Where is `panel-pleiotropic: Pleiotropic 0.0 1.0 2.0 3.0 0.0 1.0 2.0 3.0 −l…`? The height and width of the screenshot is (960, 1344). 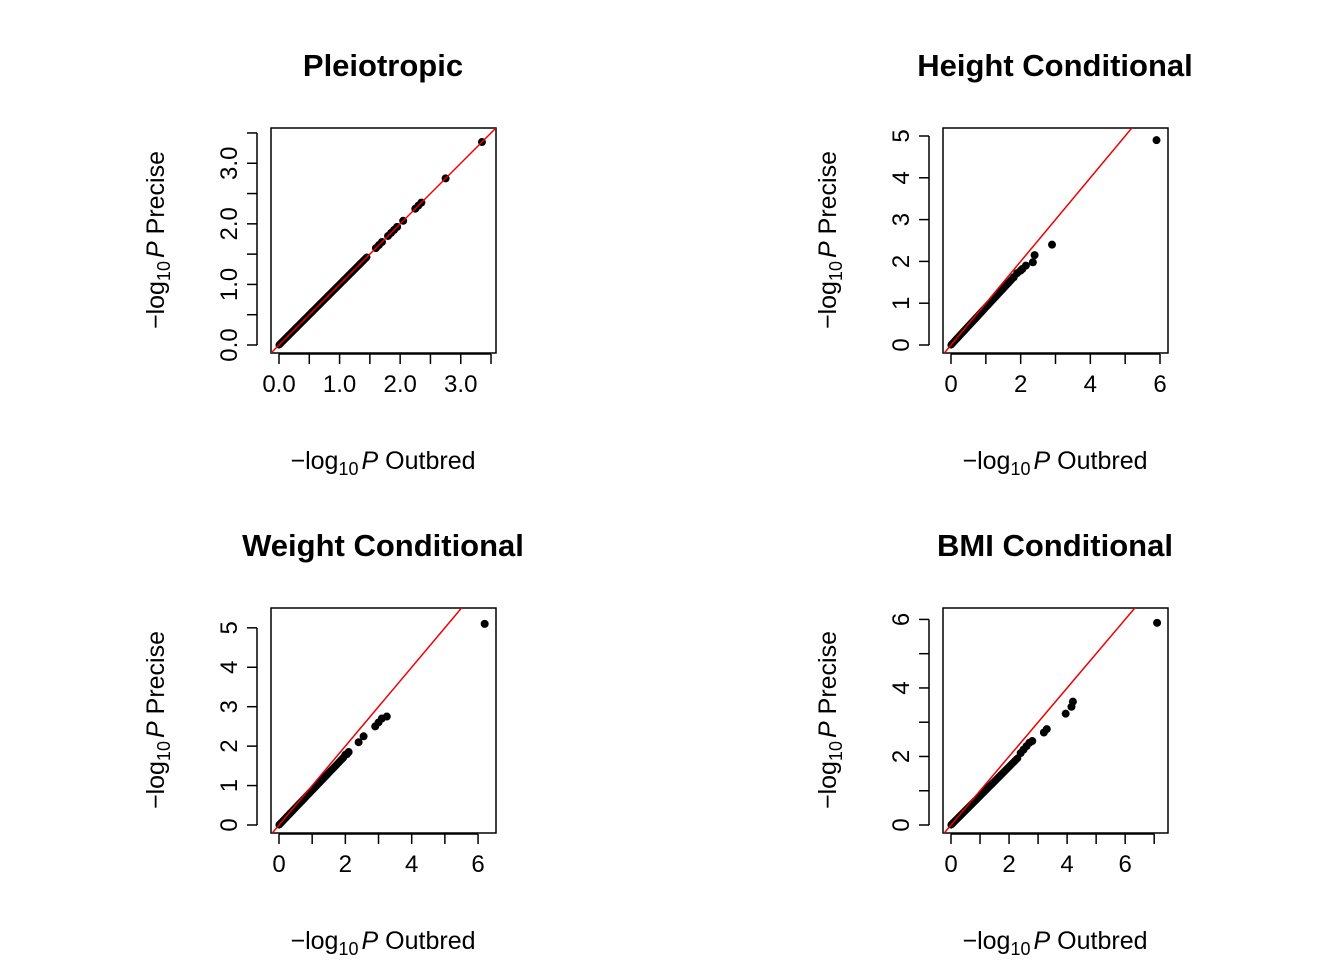
panel-pleiotropic: Pleiotropic 0.0 1.0 2.0 3.0 0.0 1.0 2.0 3.0 −l… is located at coordinates (319, 263).